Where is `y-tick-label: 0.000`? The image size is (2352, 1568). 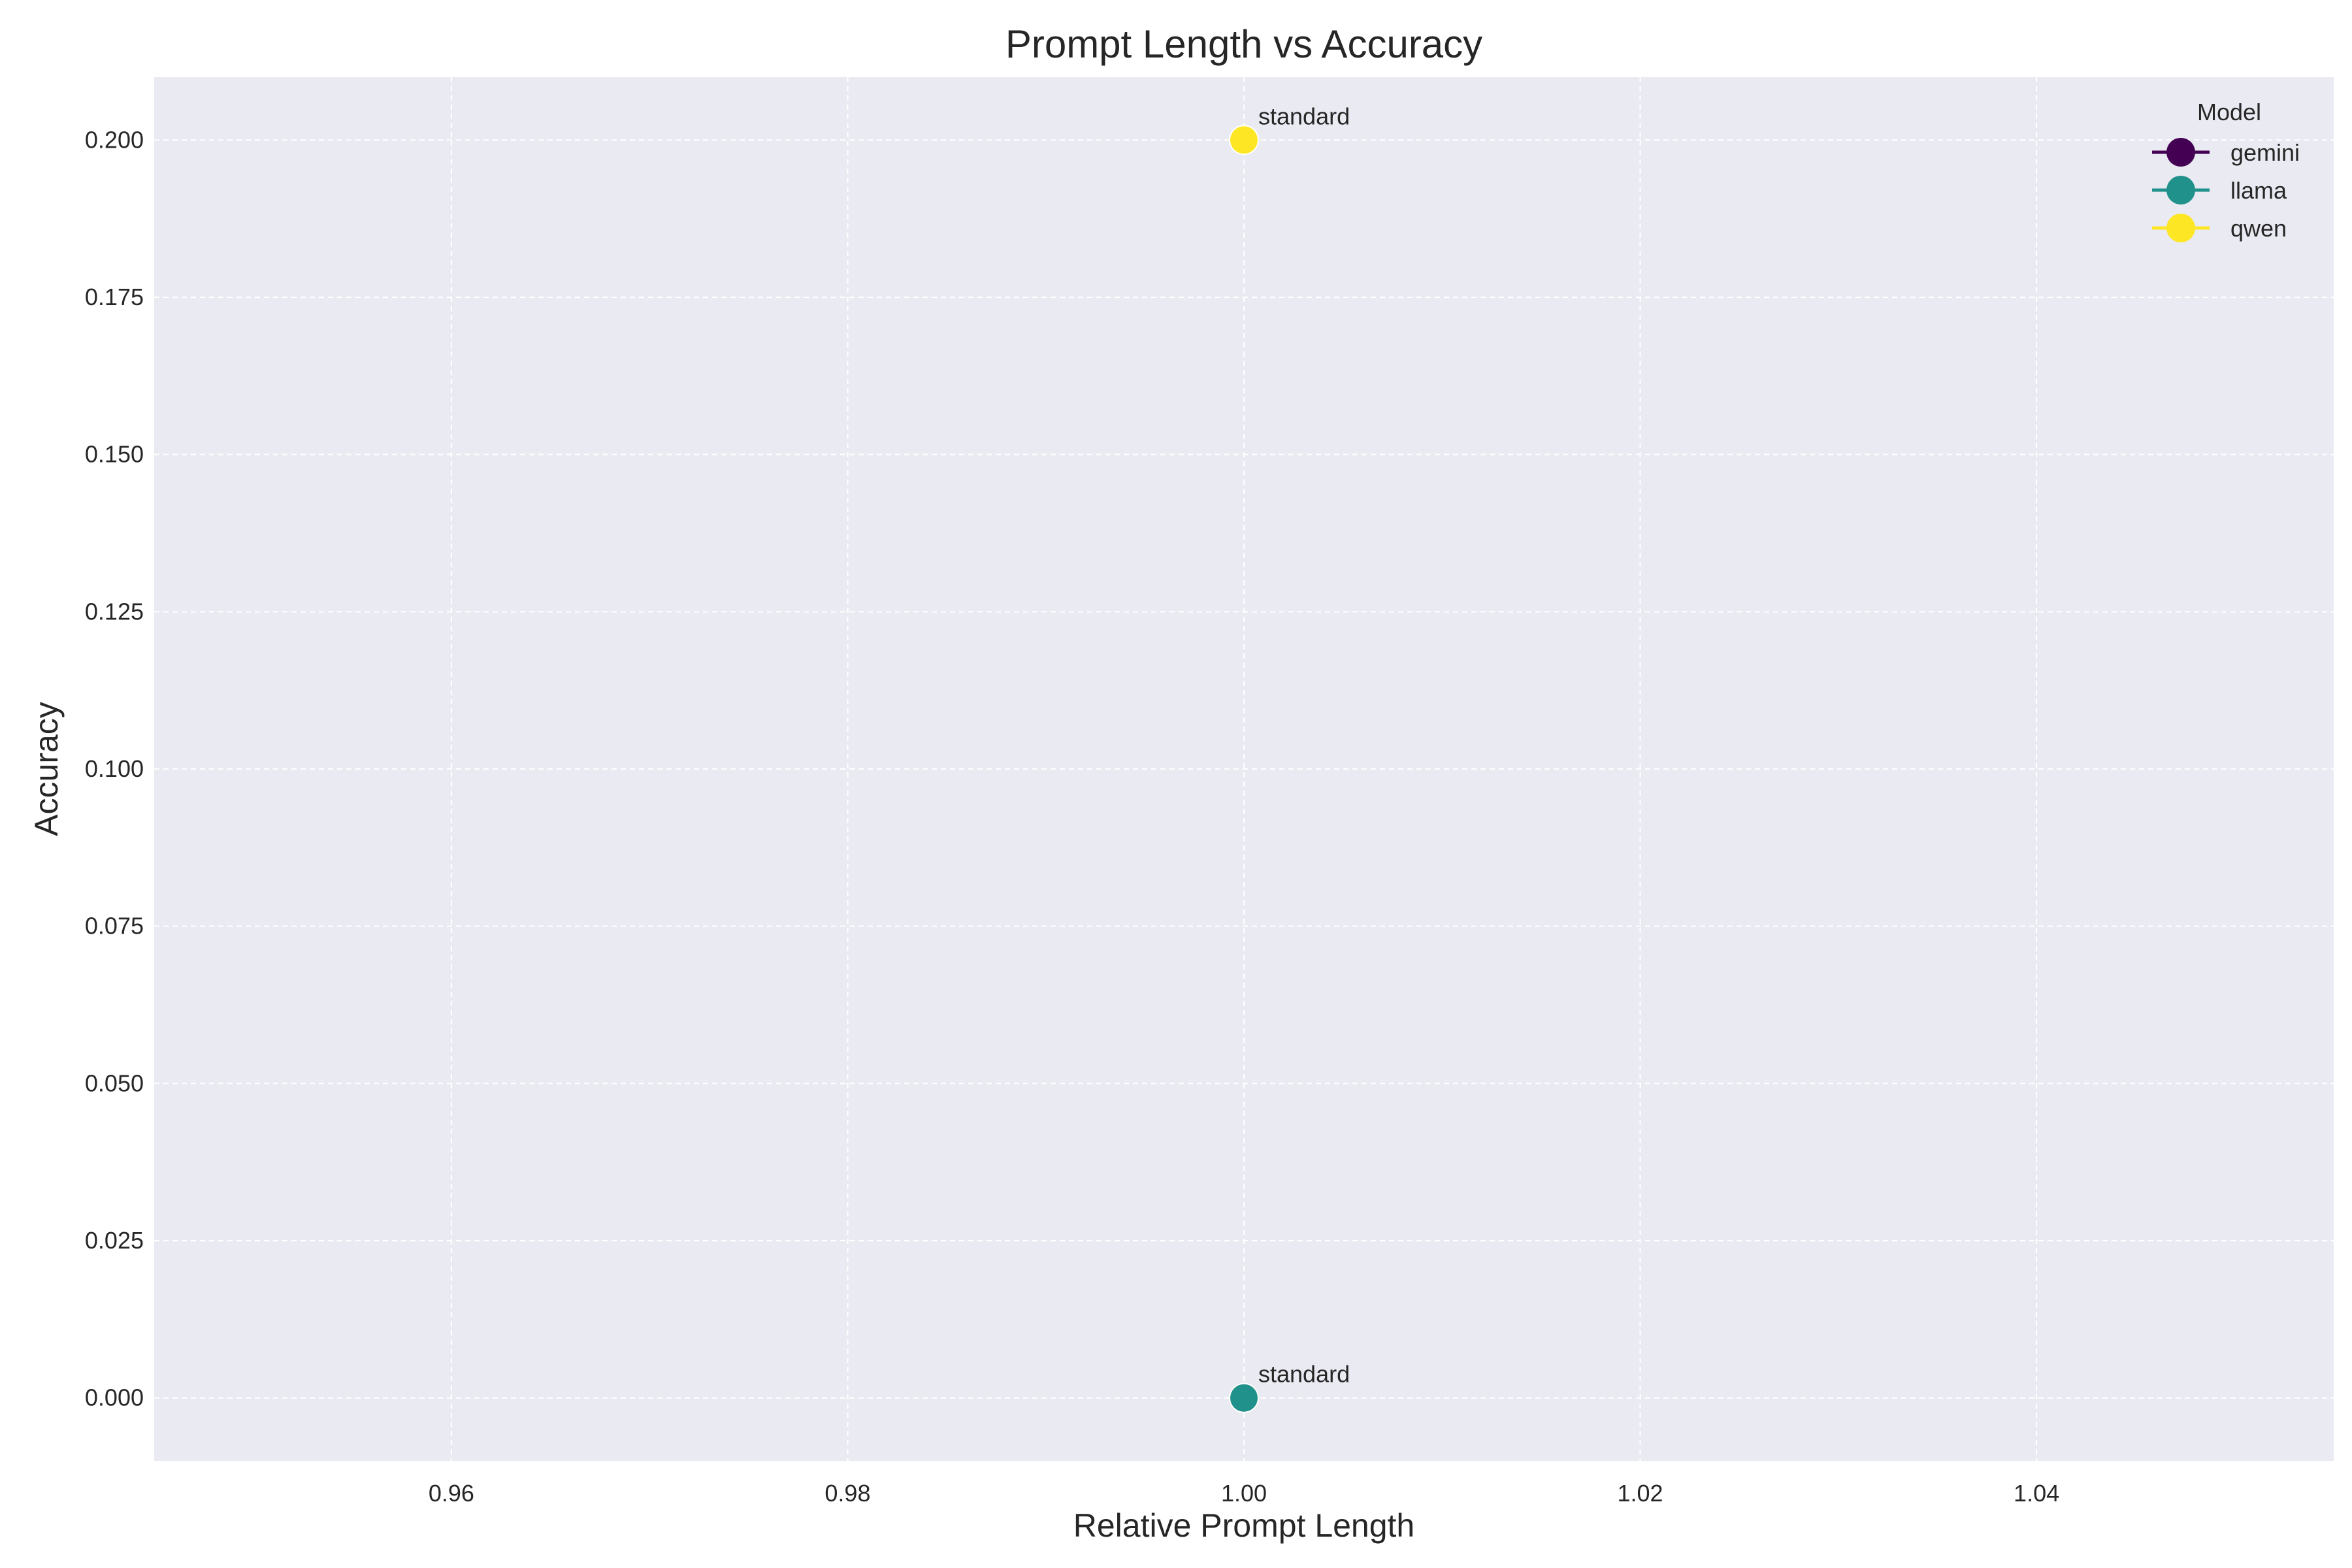 y-tick-label: 0.000 is located at coordinates (114, 1397).